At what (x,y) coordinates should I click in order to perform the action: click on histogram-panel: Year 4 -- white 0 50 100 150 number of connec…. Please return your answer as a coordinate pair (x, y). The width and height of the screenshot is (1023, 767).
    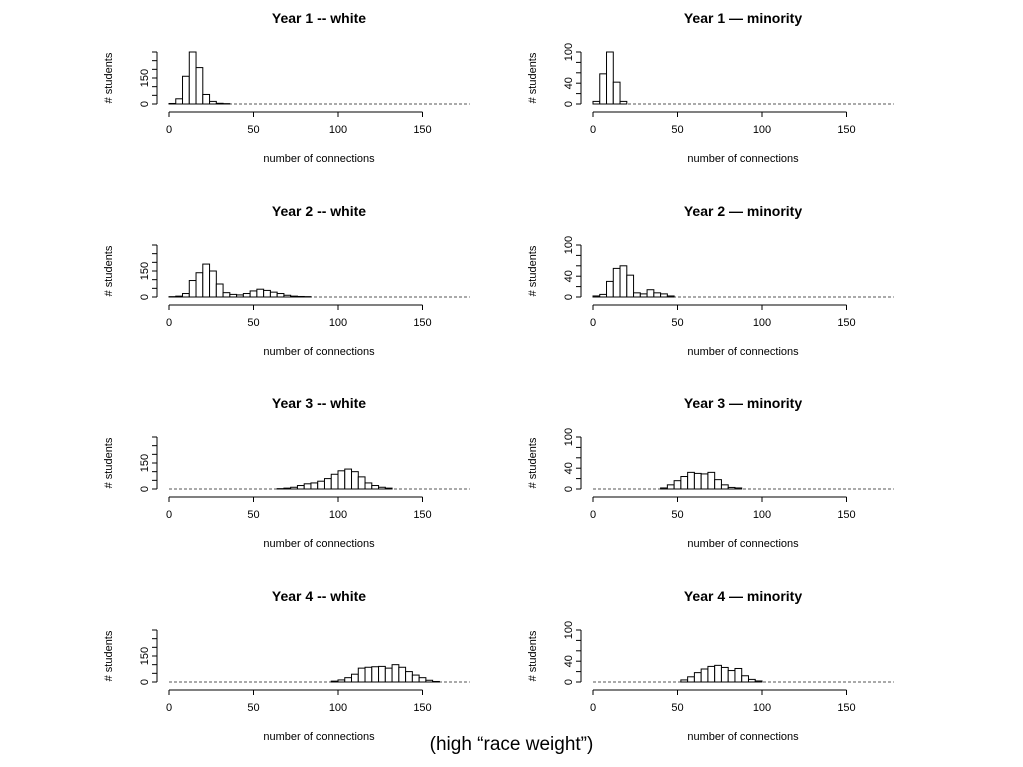
    Looking at the image, I should click on (286, 665).